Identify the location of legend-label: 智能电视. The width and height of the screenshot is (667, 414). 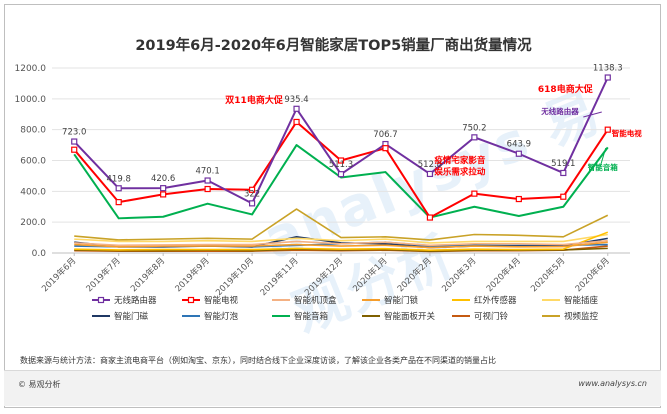
(221, 300).